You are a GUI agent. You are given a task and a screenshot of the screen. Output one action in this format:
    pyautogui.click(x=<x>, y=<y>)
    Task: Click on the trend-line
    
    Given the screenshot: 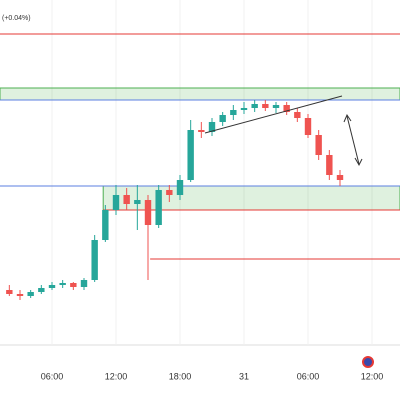 What is the action you would take?
    pyautogui.click(x=273, y=114)
    